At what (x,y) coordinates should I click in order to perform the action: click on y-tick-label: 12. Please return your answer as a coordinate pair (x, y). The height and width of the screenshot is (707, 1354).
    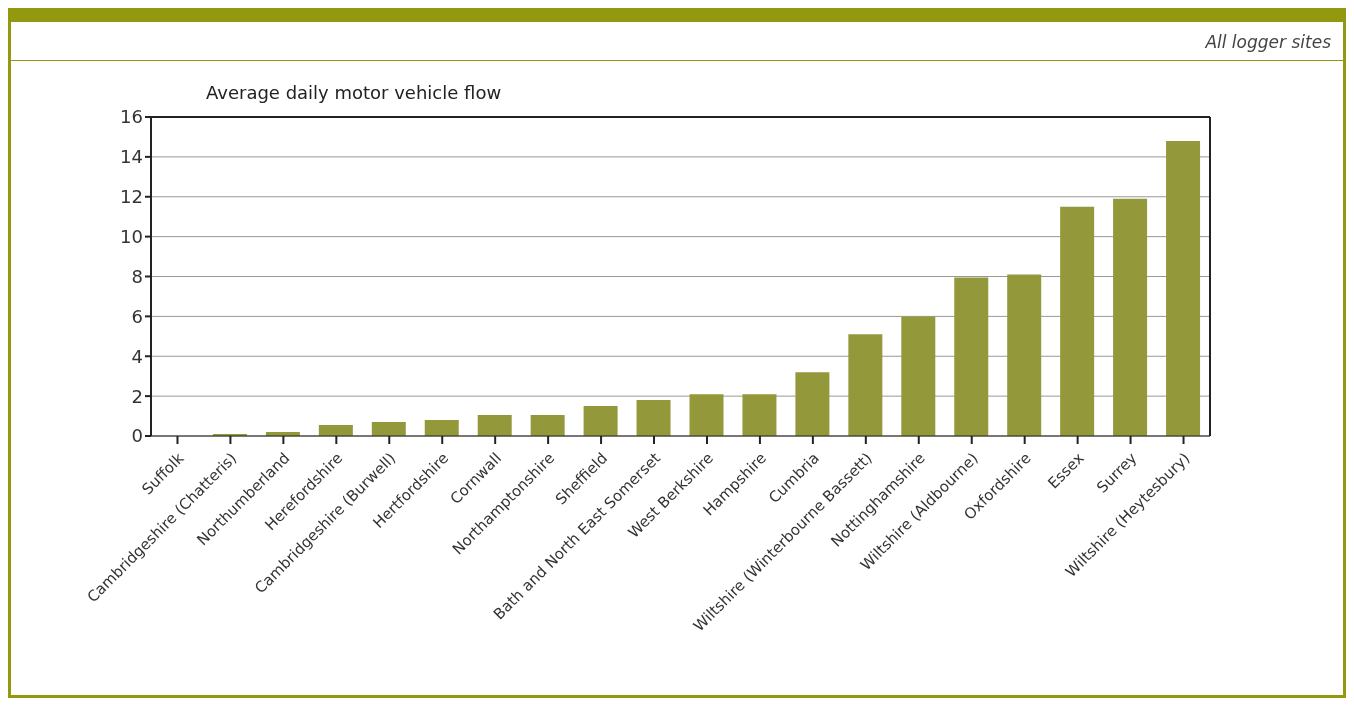
    Looking at the image, I should click on (131, 197).